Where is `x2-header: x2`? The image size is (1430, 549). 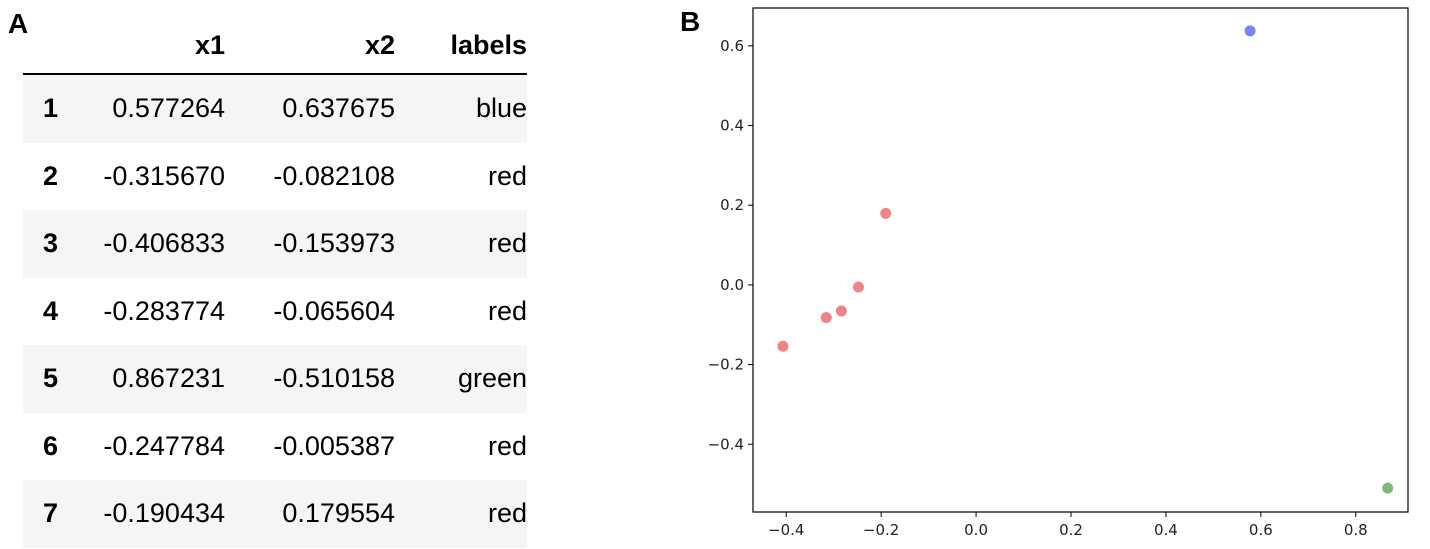
x2-header: x2 is located at coordinates (379, 45).